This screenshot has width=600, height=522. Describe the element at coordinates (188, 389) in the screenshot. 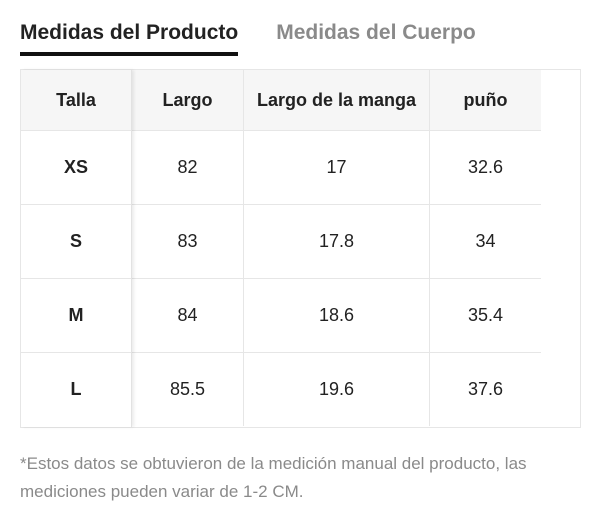

I see `cell-largo: 85.5` at that location.